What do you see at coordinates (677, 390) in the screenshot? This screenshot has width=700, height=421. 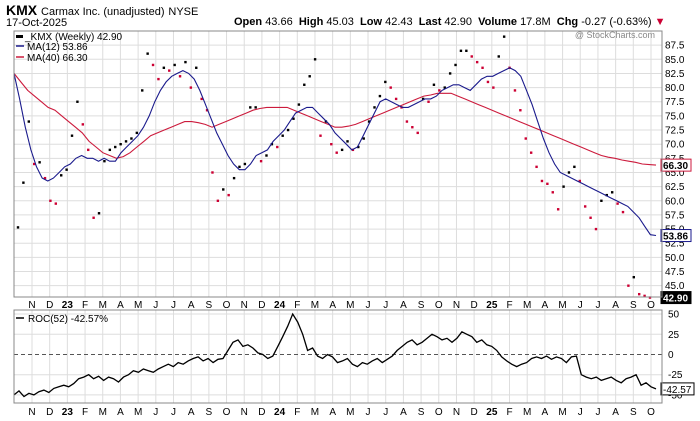 I see `roc-last-value-text: -42.57` at bounding box center [677, 390].